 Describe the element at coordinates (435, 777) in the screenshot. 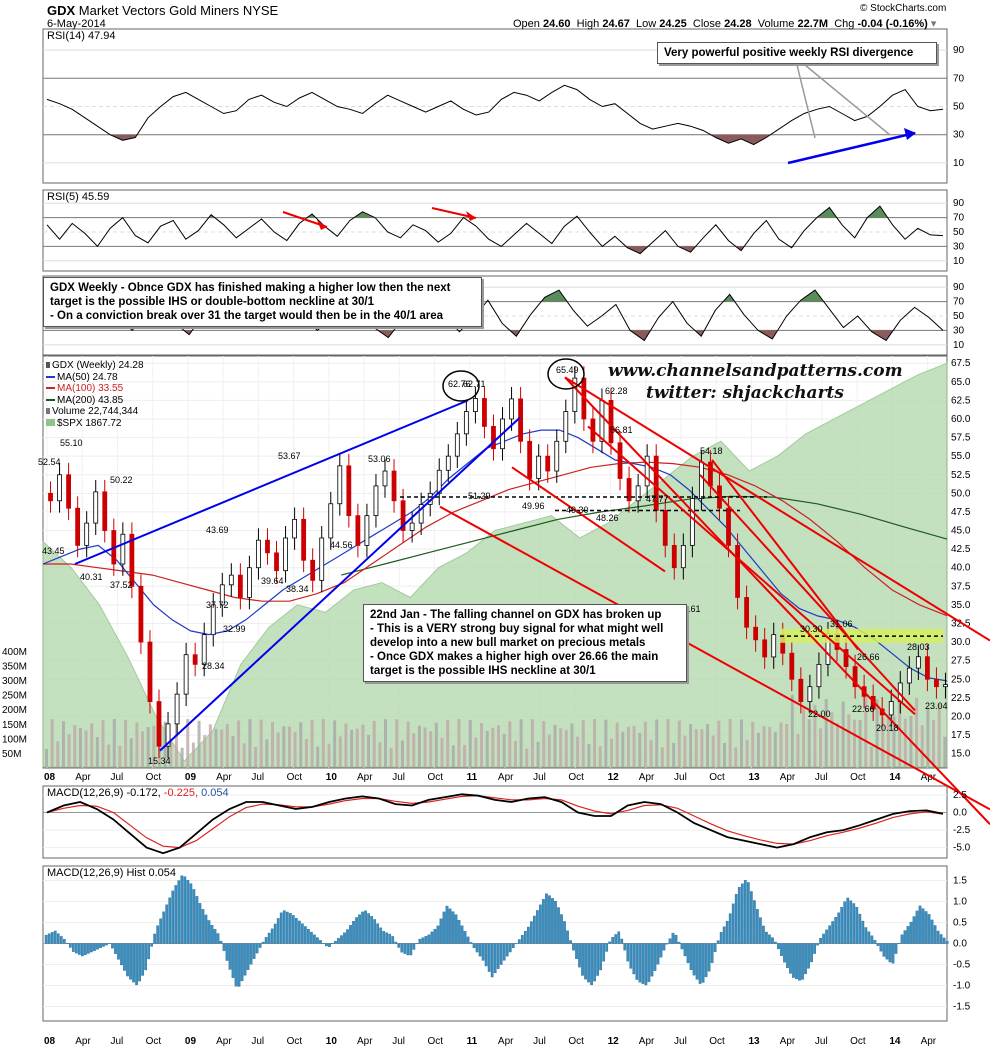

I see `price-x-tick-label: Oct` at that location.